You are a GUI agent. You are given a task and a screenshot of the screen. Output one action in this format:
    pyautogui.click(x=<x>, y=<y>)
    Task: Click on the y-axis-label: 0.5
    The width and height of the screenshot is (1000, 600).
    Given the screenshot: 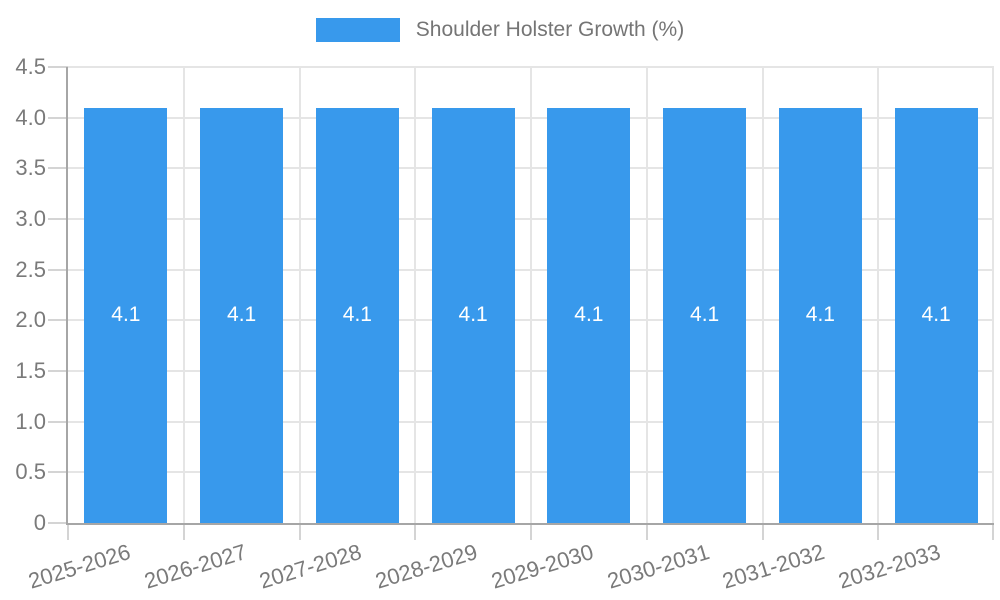 What is the action you would take?
    pyautogui.click(x=30, y=472)
    